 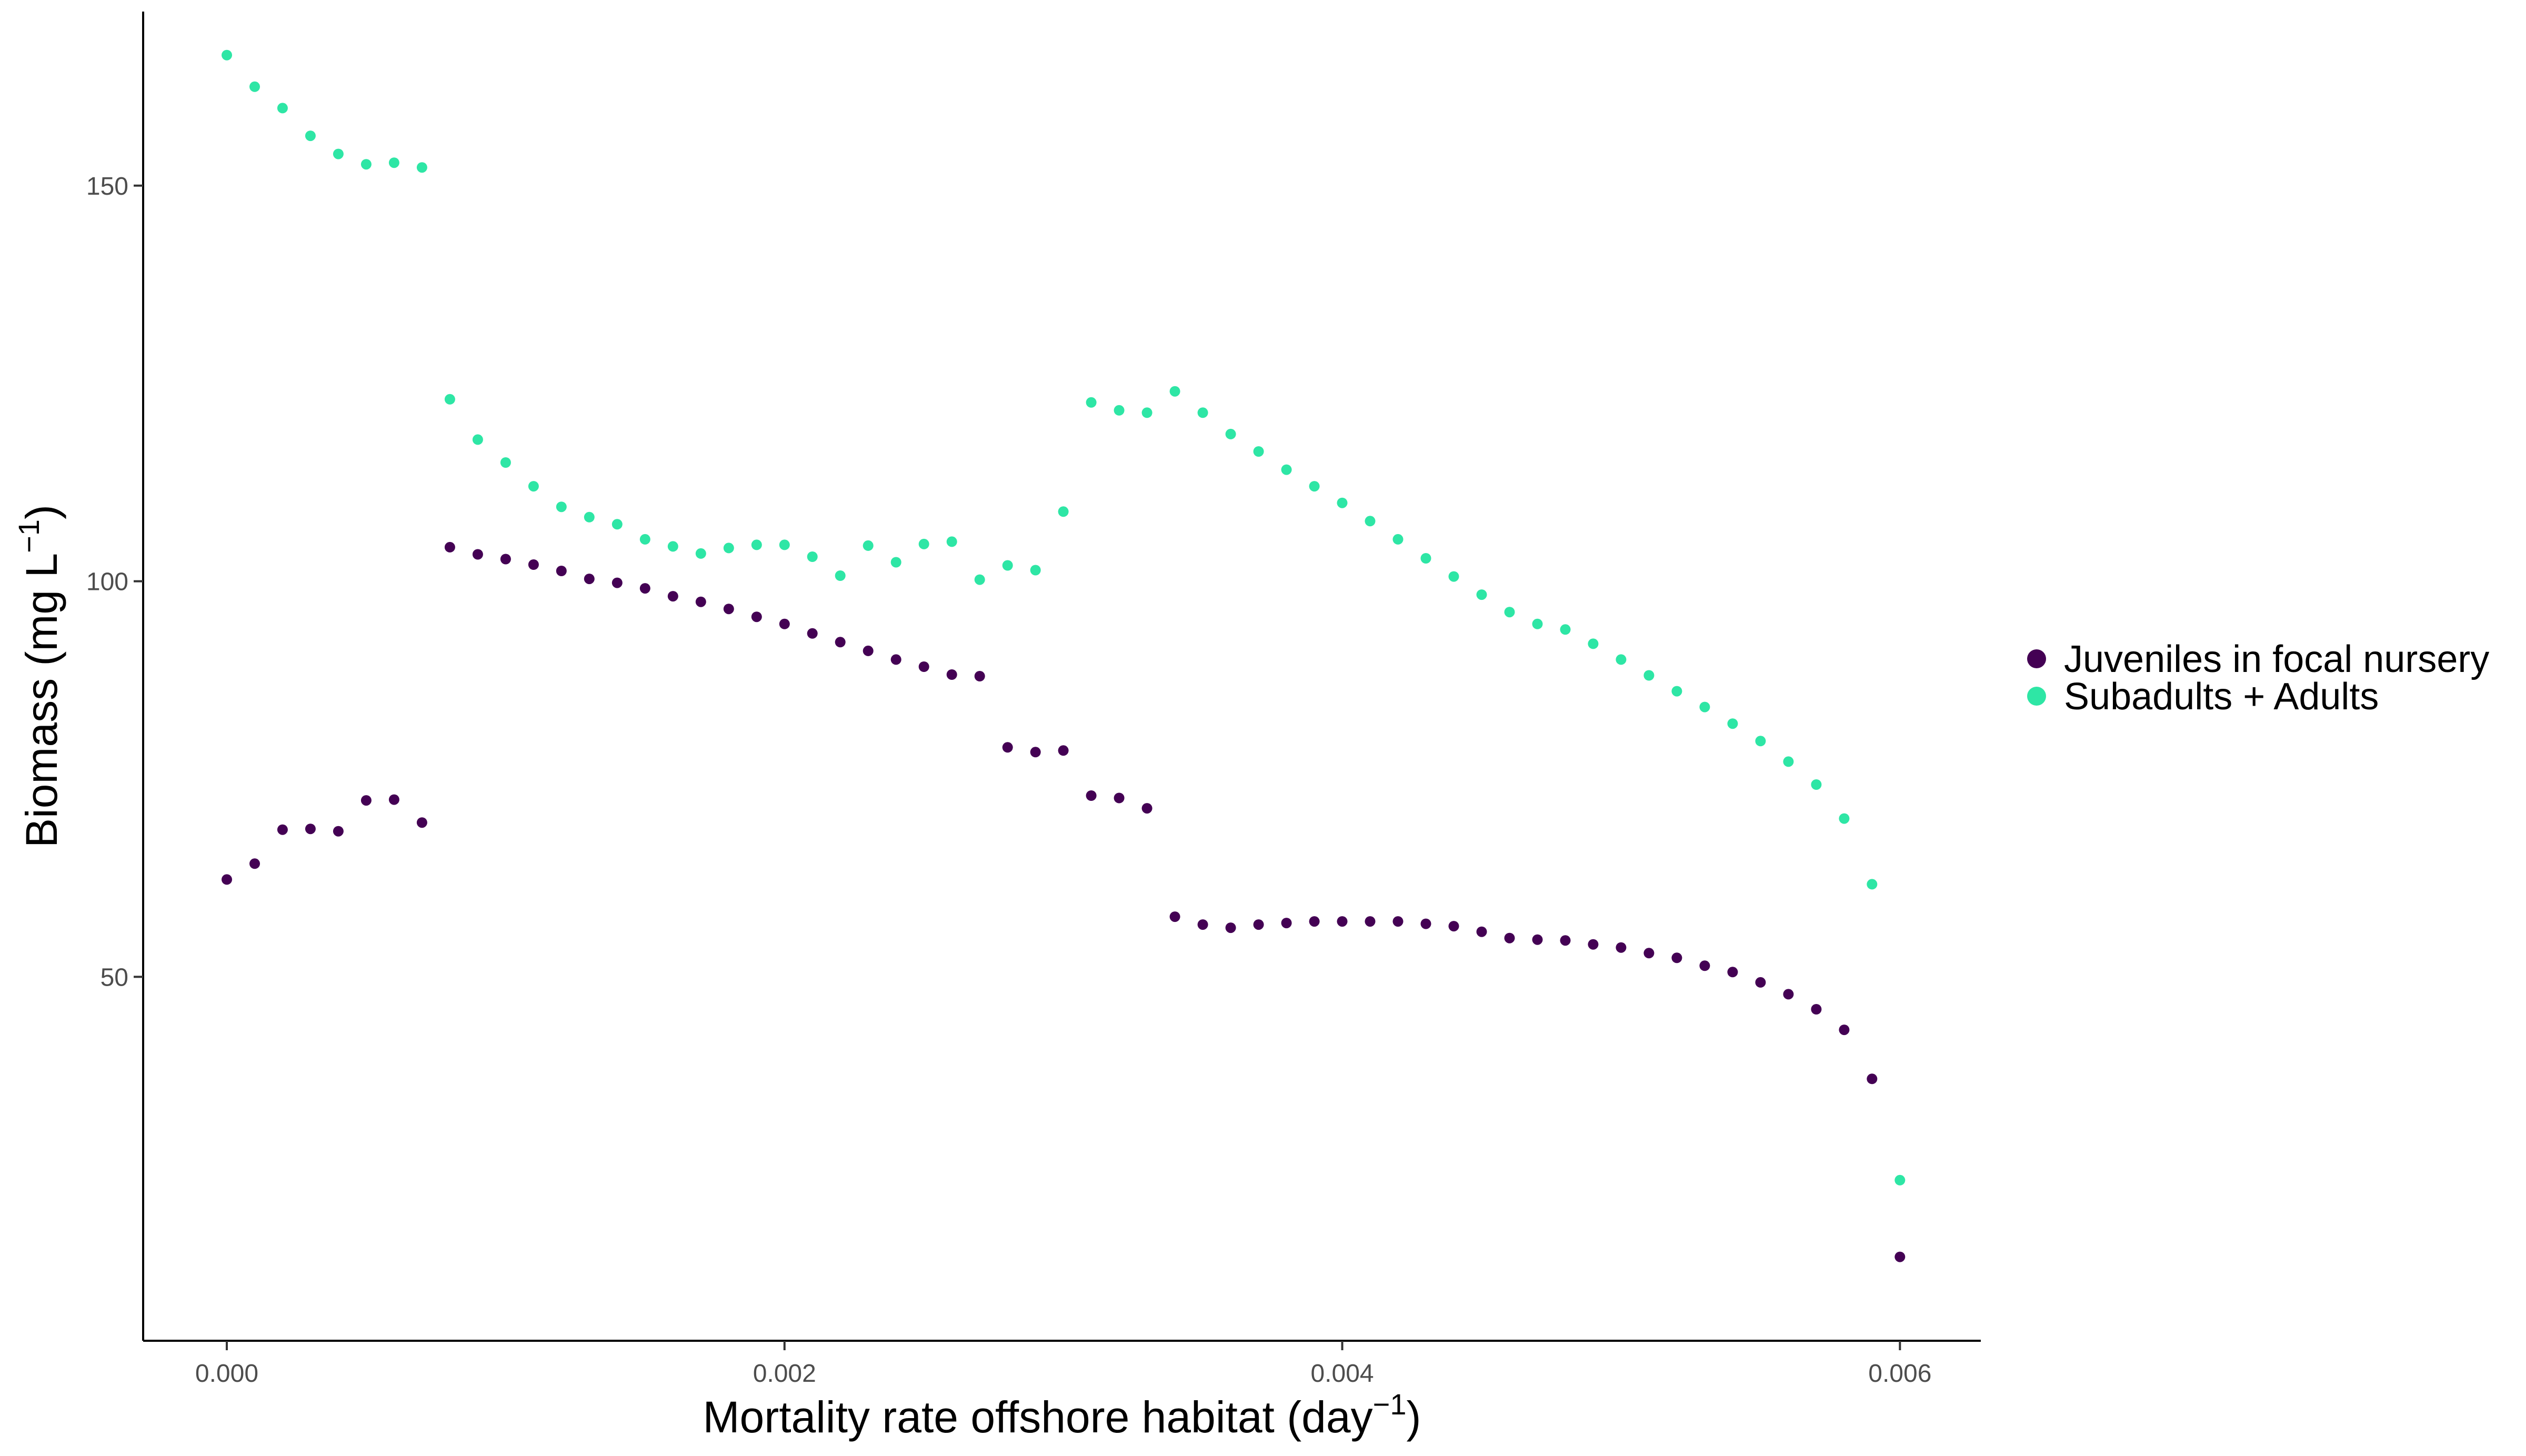 I want to click on y-tick-label: 50, so click(x=114, y=977).